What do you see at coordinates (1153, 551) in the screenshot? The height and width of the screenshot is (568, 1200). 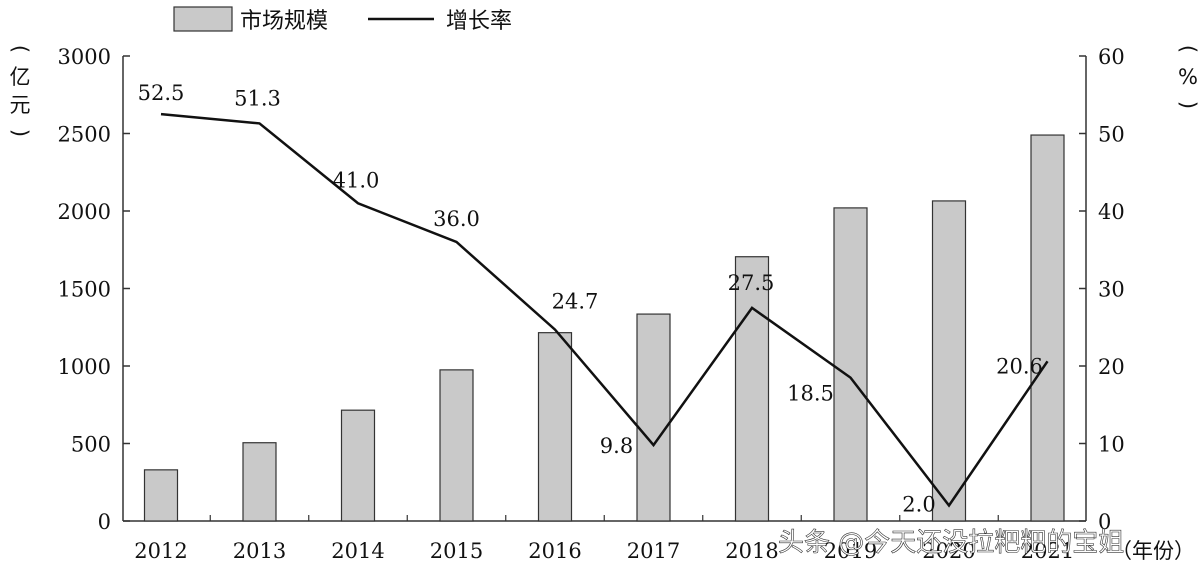 I see `x-axis-unit: （年份）` at bounding box center [1153, 551].